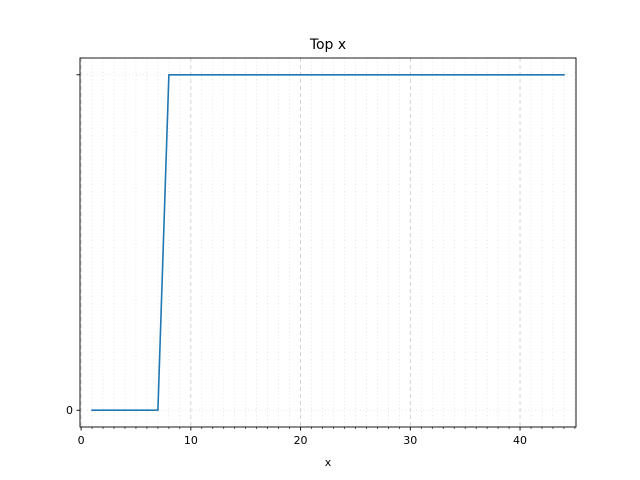 This screenshot has height=480, width=640. What do you see at coordinates (520, 440) in the screenshot?
I see `x-tick-label: 40` at bounding box center [520, 440].